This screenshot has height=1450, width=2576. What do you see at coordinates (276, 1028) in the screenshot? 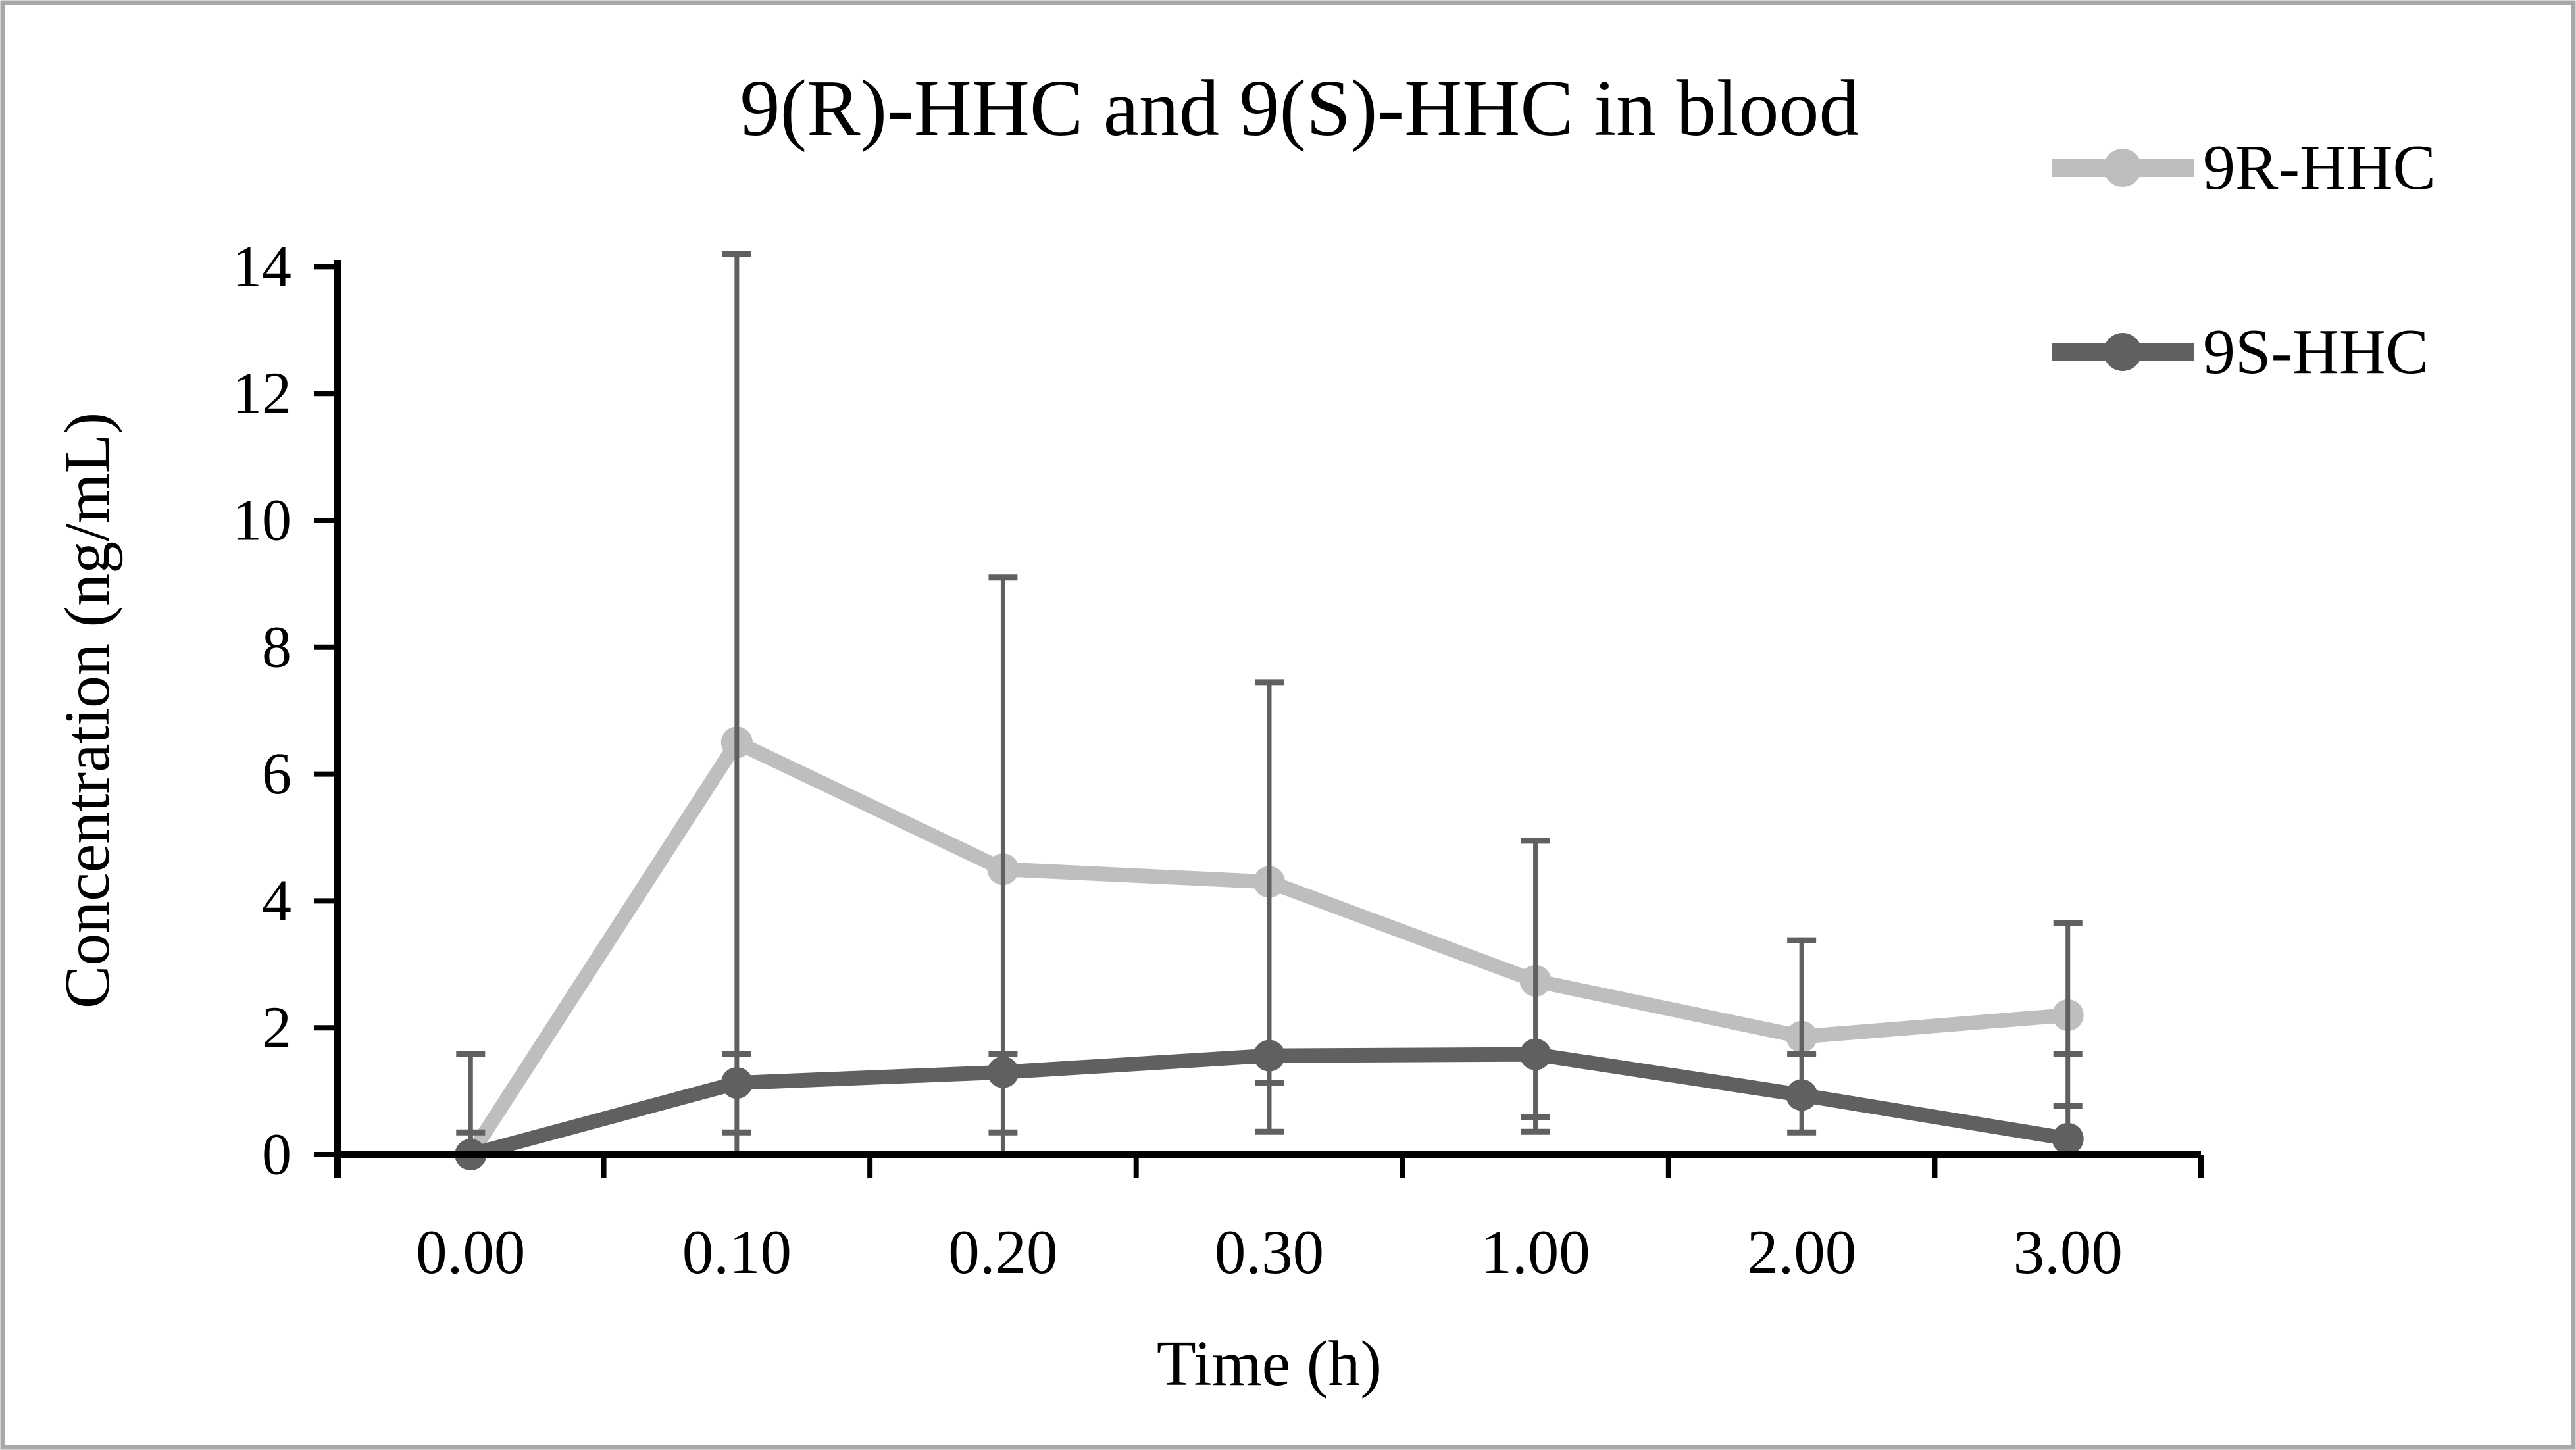
I see `y-tick-label: 2` at bounding box center [276, 1028].